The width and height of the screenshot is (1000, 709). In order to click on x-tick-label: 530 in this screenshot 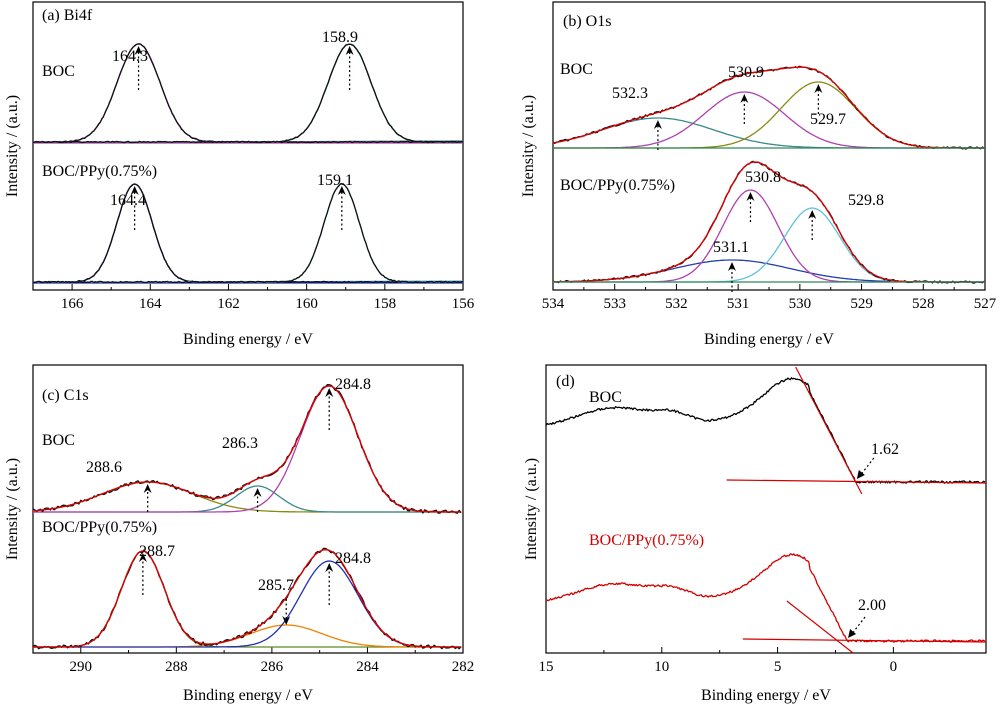, I will do `click(800, 304)`.